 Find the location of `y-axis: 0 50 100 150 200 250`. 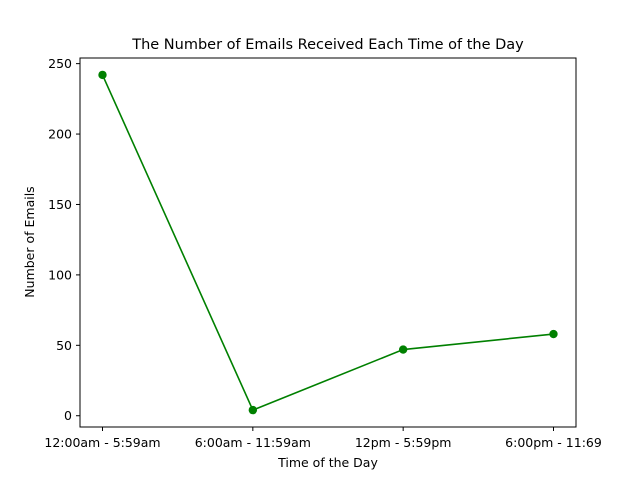

y-axis: 0 50 100 150 200 250 is located at coordinates (64, 239).